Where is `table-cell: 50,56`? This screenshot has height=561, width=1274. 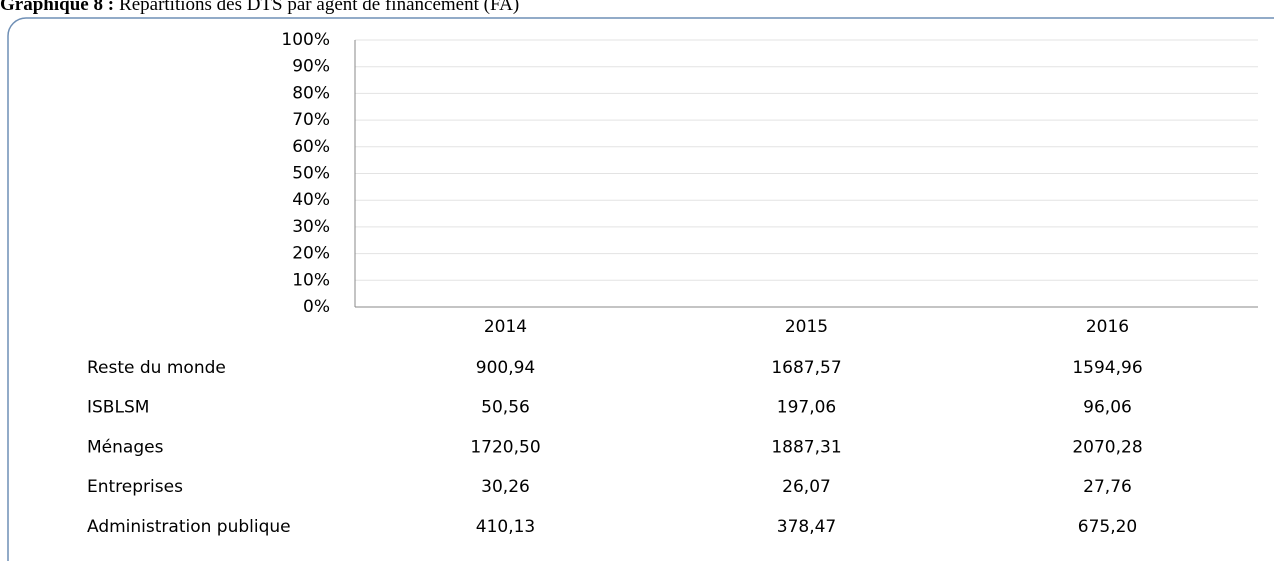
table-cell: 50,56 is located at coordinates (505, 408).